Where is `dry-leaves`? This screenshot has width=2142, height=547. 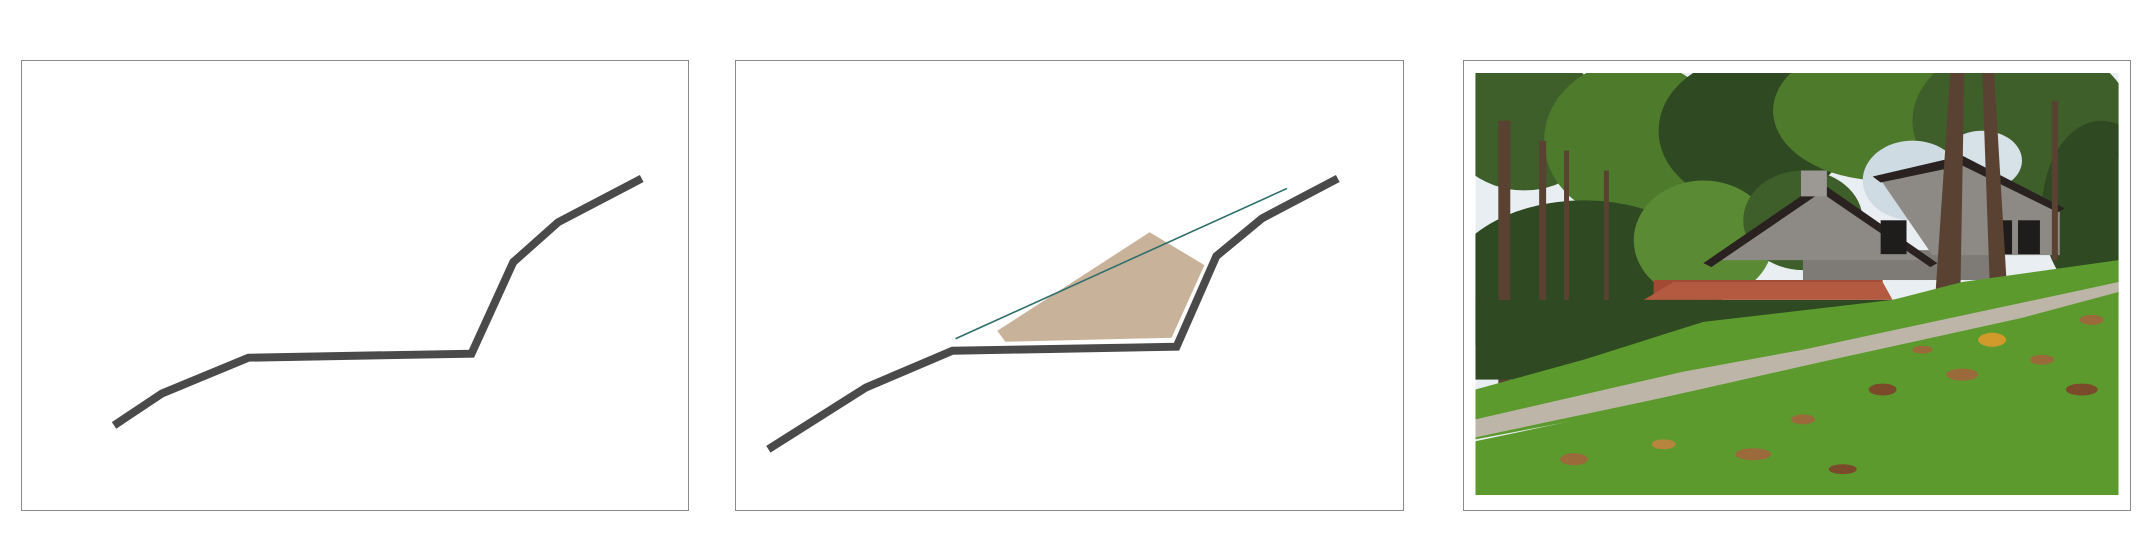
dry-leaves is located at coordinates (1832, 394).